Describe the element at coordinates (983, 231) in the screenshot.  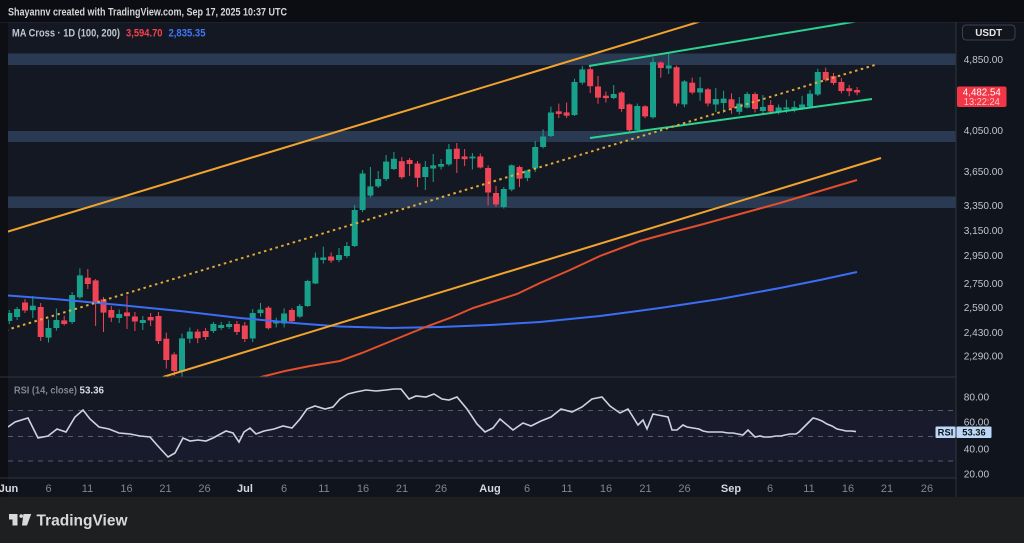
I see `svg-text: 3,150.00` at that location.